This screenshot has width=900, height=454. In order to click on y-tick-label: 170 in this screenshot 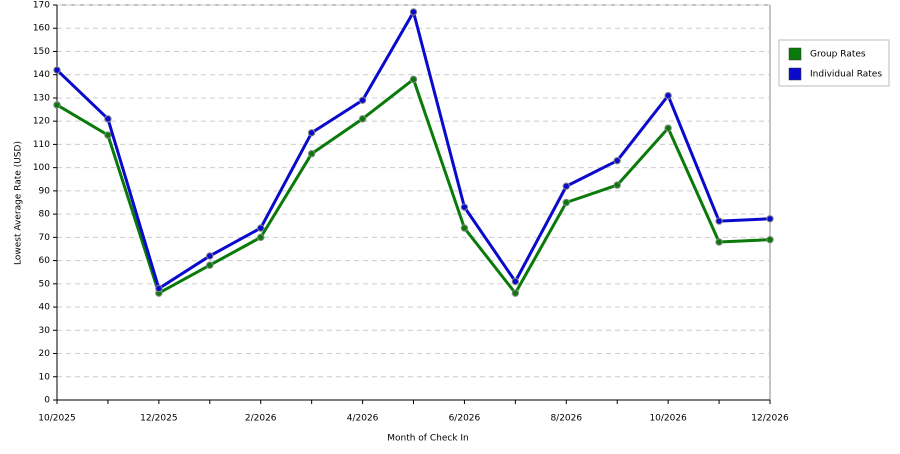, I will do `click(41, 6)`.